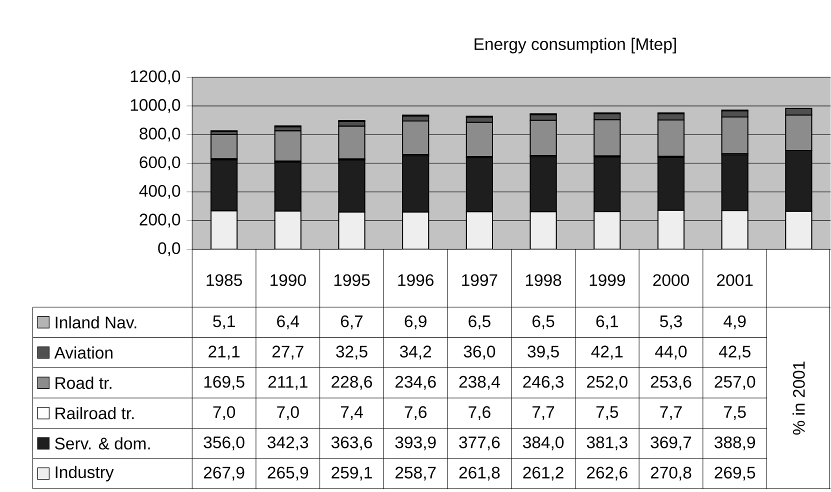 Image resolution: width=831 pixels, height=492 pixels. I want to click on data-label: 27,7, so click(288, 353).